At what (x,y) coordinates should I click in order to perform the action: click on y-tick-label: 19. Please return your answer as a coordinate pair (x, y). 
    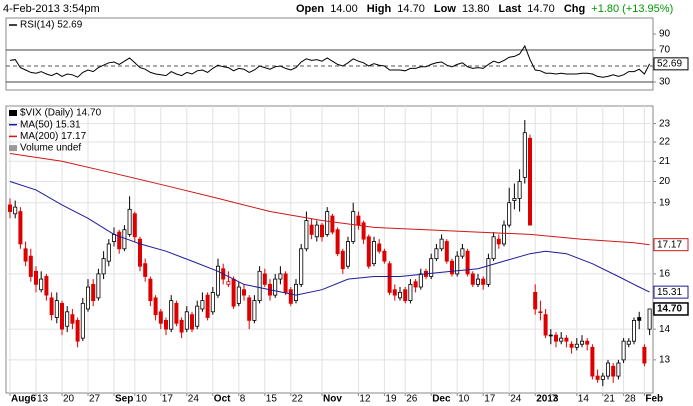
    Looking at the image, I should click on (665, 202).